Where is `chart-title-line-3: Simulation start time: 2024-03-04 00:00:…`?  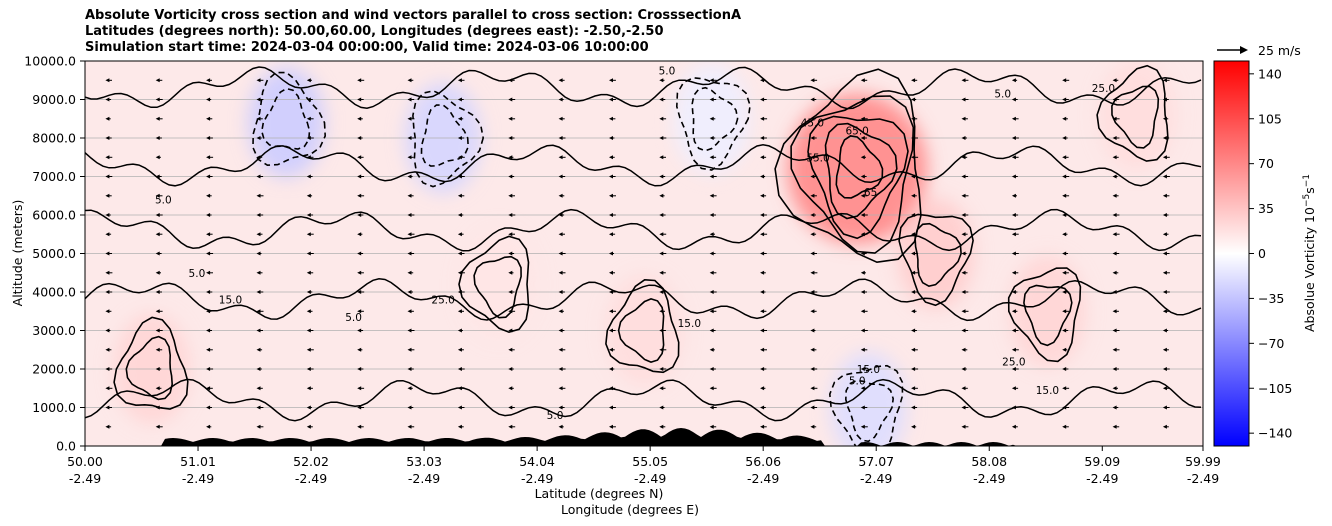 chart-title-line-3: Simulation start time: 2024-03-04 00:00:… is located at coordinates (367, 47).